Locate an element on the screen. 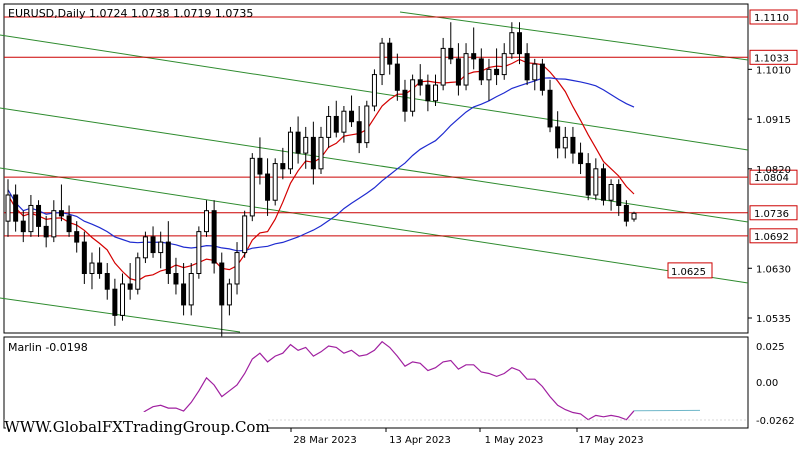 Image resolution: width=804 pixels, height=452 pixels. watermark: WWW.GlobalFXTradingGroup.Com is located at coordinates (137, 426).